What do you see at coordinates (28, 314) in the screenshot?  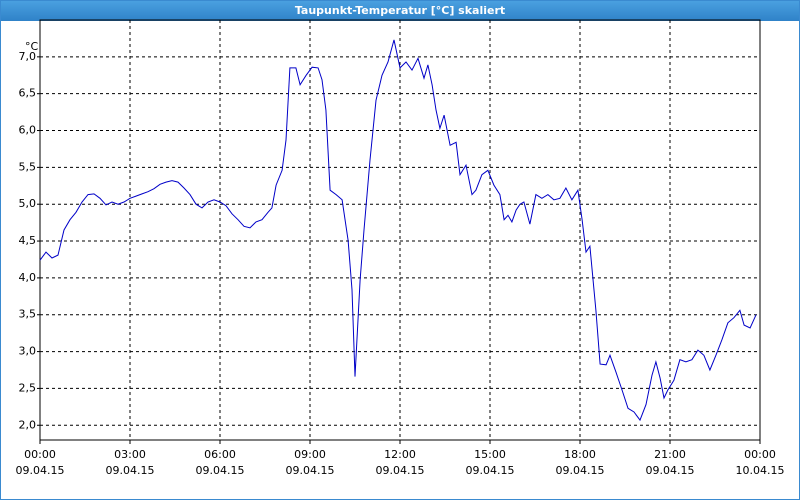 I see `y-tick-label: 3,5` at bounding box center [28, 314].